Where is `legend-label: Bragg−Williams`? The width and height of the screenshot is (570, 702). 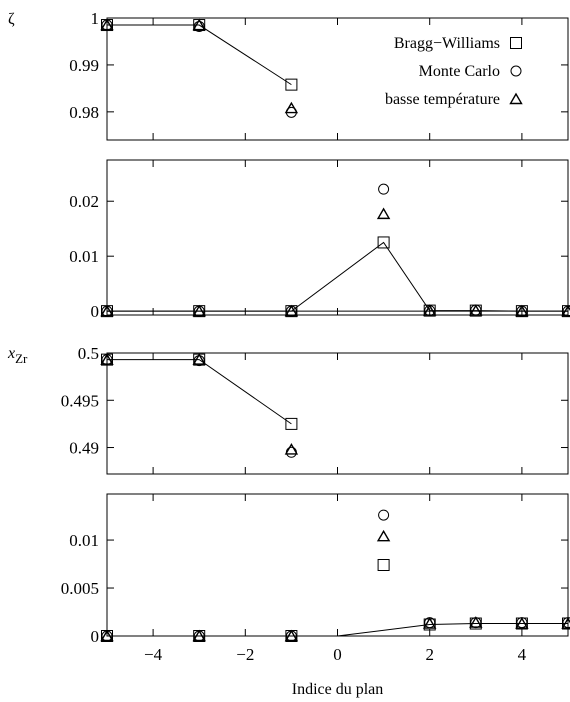 legend-label: Bragg−Williams is located at coordinates (447, 43).